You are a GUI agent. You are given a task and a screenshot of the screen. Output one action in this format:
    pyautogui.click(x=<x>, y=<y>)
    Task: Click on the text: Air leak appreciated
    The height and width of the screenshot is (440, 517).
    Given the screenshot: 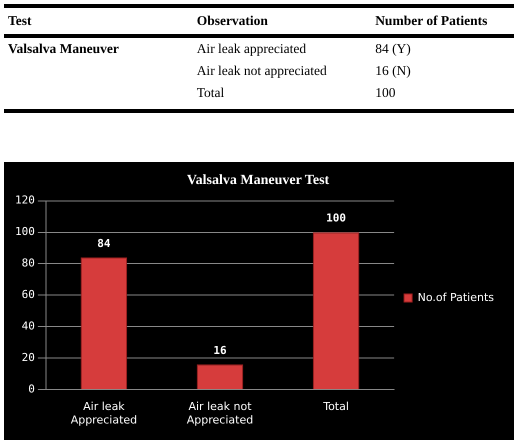 What is the action you would take?
    pyautogui.click(x=252, y=49)
    